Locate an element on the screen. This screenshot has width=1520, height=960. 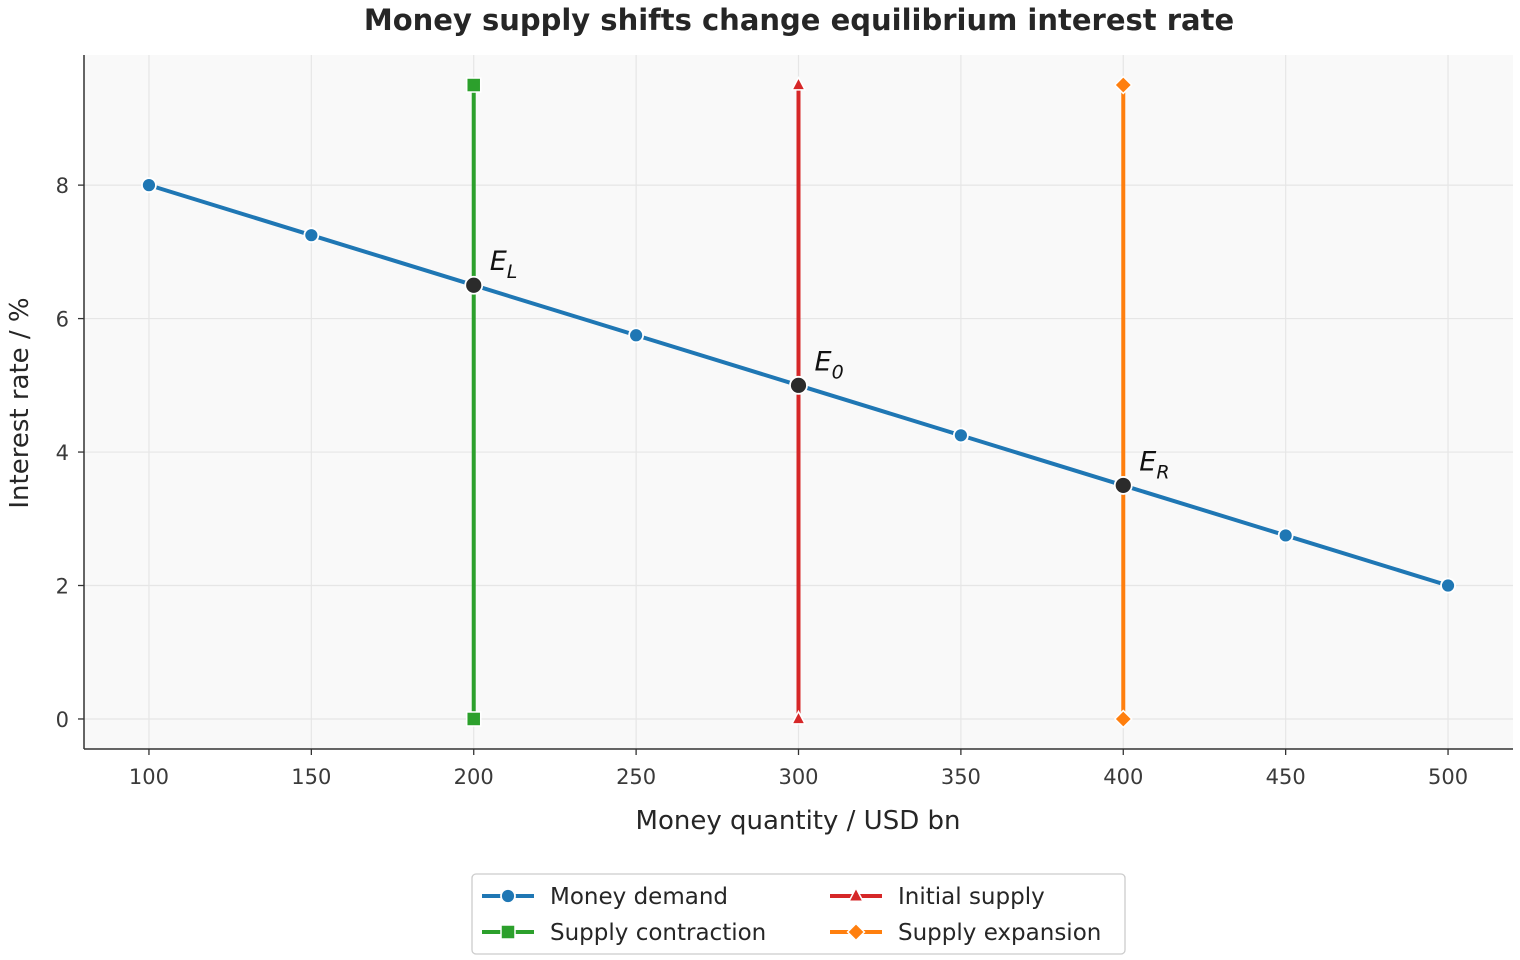
equilibrium-label: E0 is located at coordinates (829, 364).